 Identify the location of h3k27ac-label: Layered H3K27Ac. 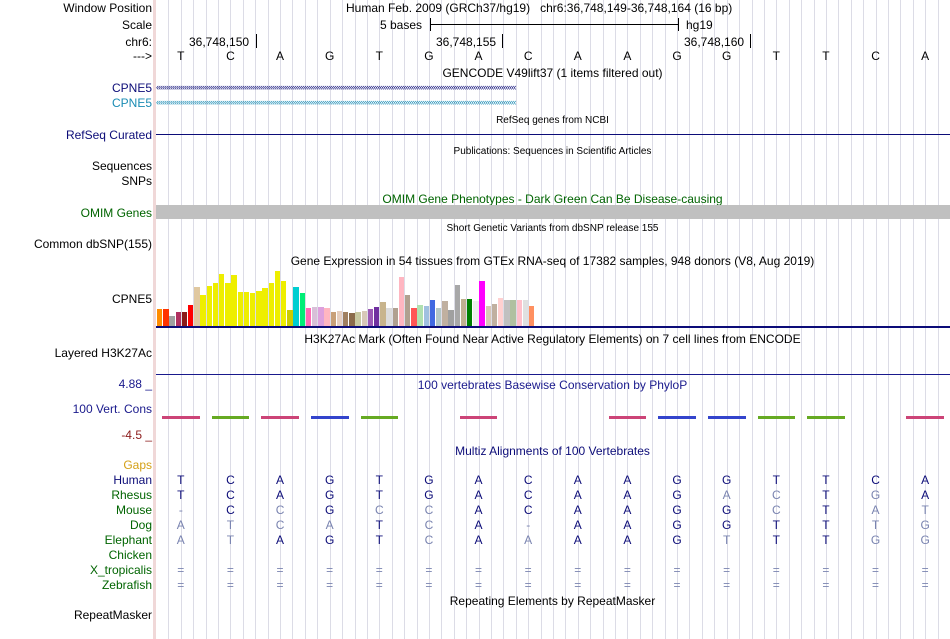
(103, 353).